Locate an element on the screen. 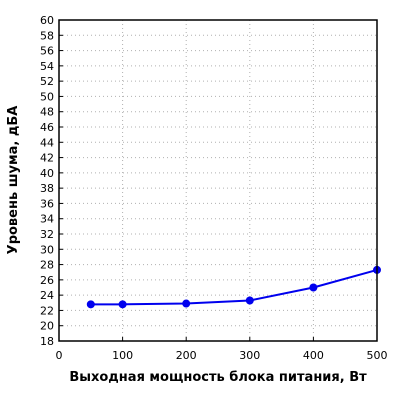 The width and height of the screenshot is (400, 400). y-tick-label: 54 is located at coordinates (47, 66).